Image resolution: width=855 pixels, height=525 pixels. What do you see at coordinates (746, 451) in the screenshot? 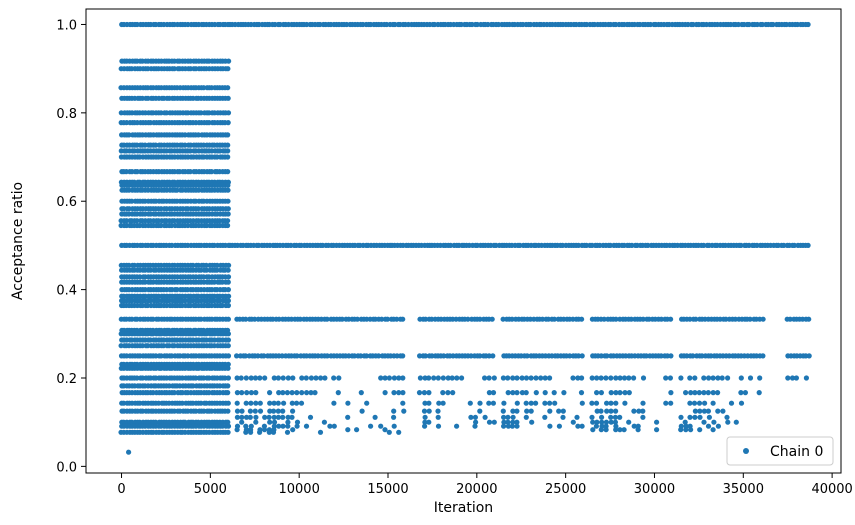
I see `legend-marker` at bounding box center [746, 451].